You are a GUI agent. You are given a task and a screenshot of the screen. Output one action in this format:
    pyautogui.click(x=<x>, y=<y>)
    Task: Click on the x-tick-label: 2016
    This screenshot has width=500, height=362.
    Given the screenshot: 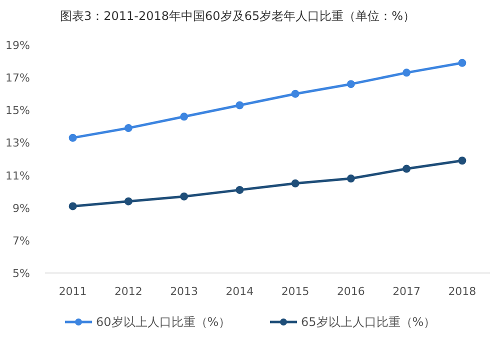 What is the action you would take?
    pyautogui.click(x=350, y=291)
    